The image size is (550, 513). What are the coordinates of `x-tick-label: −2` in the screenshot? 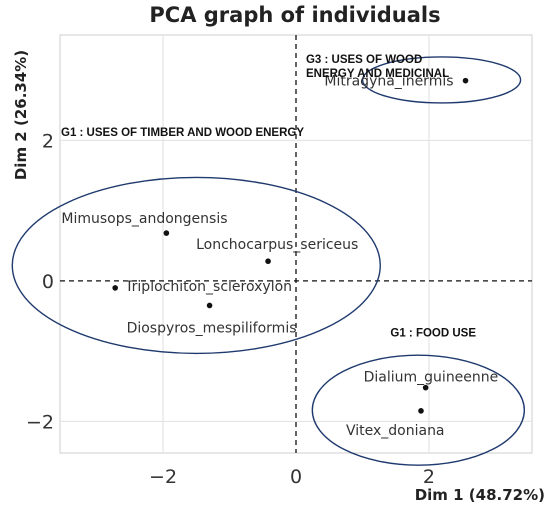 It's located at (163, 477).